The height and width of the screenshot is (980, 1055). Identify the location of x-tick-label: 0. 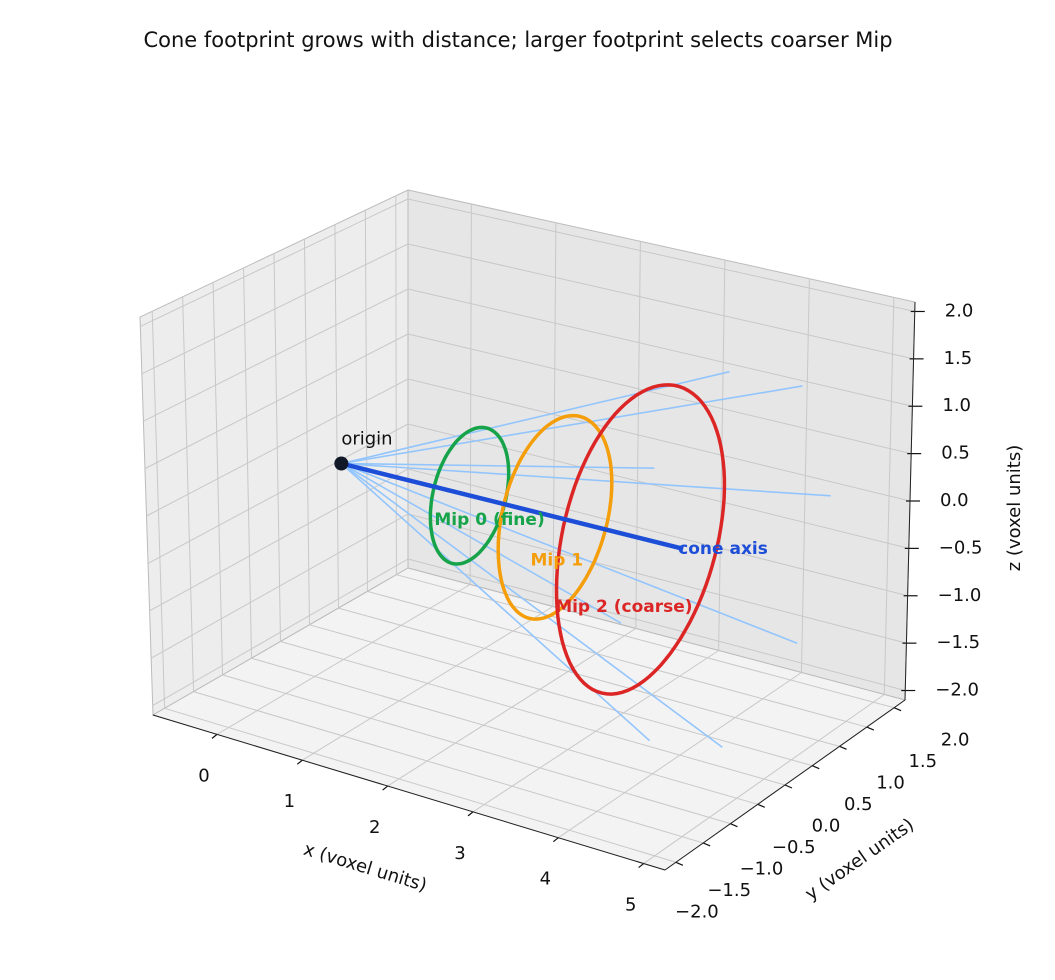
(203, 775).